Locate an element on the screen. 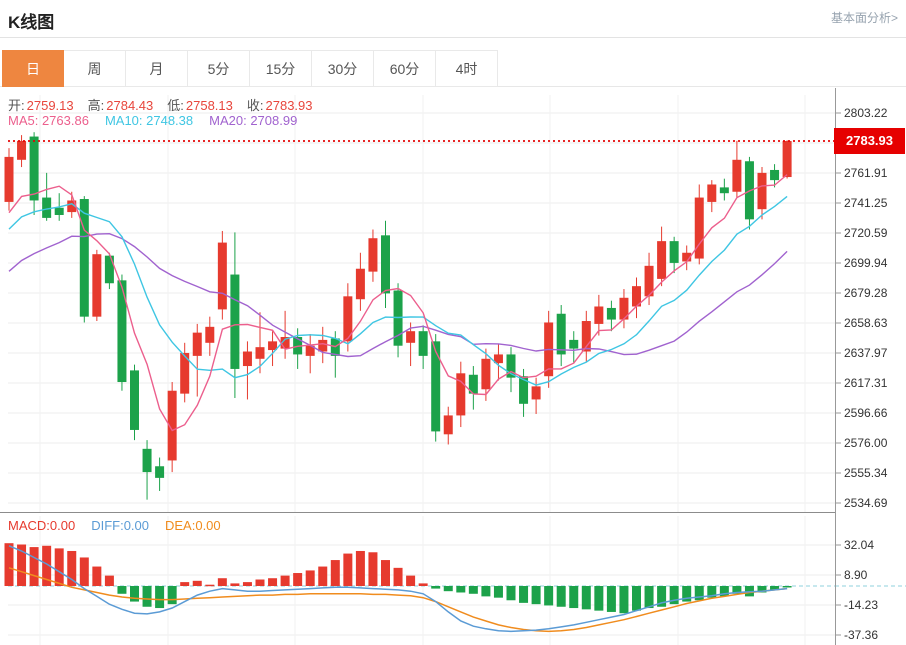  axis-tick-label: 2596.66 is located at coordinates (866, 413).